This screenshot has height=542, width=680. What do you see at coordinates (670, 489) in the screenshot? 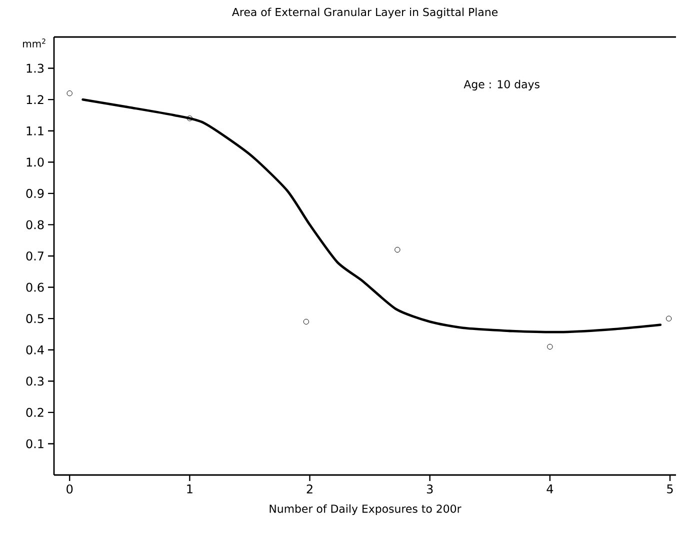
I see `x-tick-label: 5` at bounding box center [670, 489].